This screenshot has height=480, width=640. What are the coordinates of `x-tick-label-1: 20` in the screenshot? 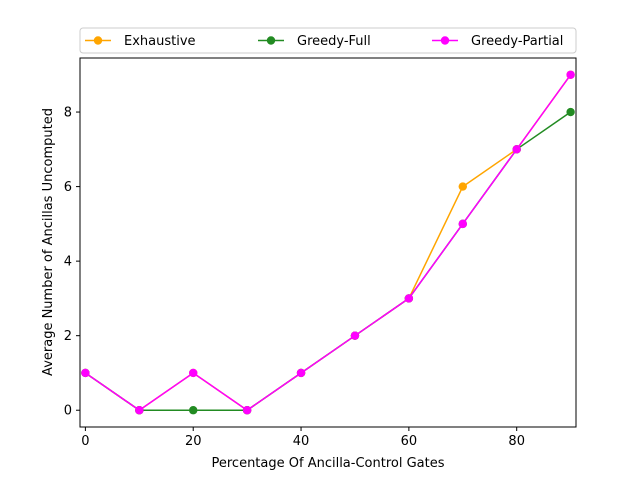 It's located at (193, 441).